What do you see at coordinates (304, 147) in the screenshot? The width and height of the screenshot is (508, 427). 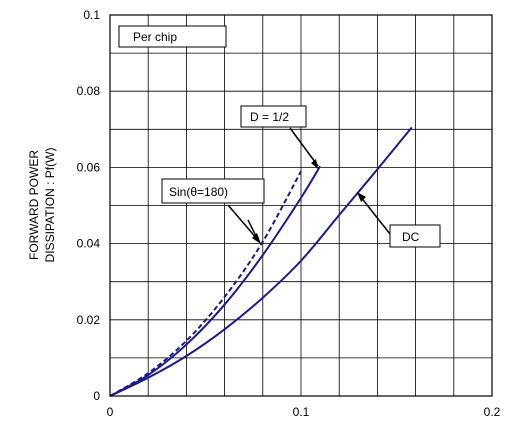 I see `d-half-arrow` at bounding box center [304, 147].